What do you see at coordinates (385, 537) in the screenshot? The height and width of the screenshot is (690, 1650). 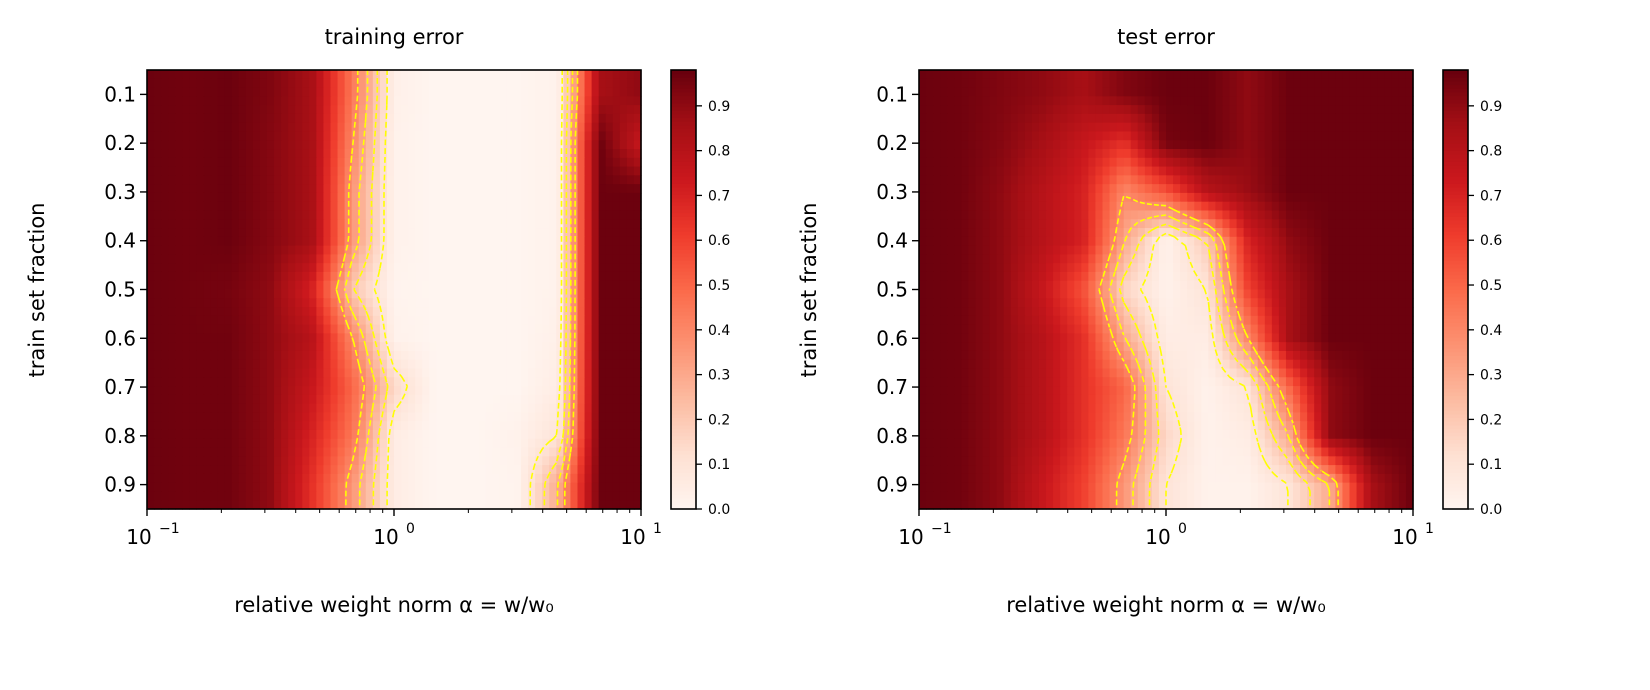 I see `x-tick-label: 10` at bounding box center [385, 537].